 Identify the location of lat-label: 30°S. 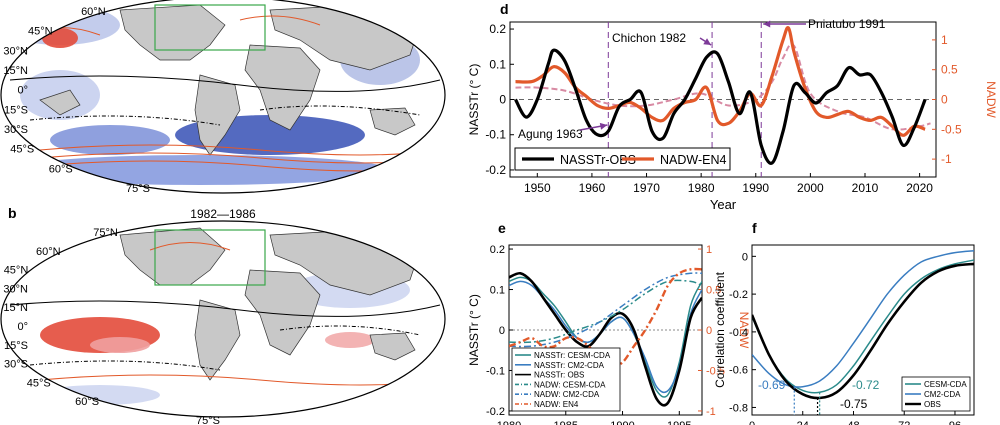
(16, 130).